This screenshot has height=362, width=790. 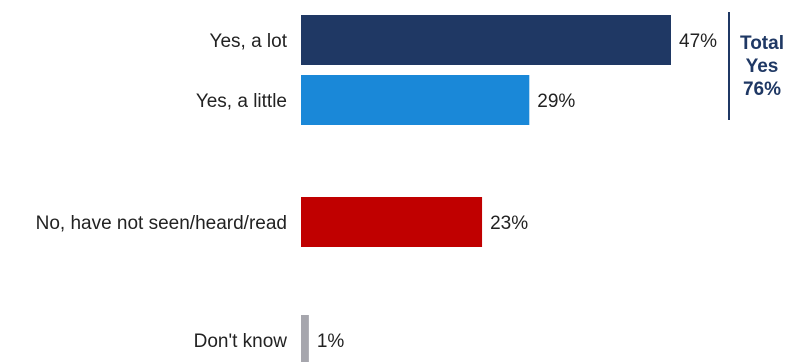 What do you see at coordinates (762, 89) in the screenshot?
I see `total-yes-label-line-3: 76%` at bounding box center [762, 89].